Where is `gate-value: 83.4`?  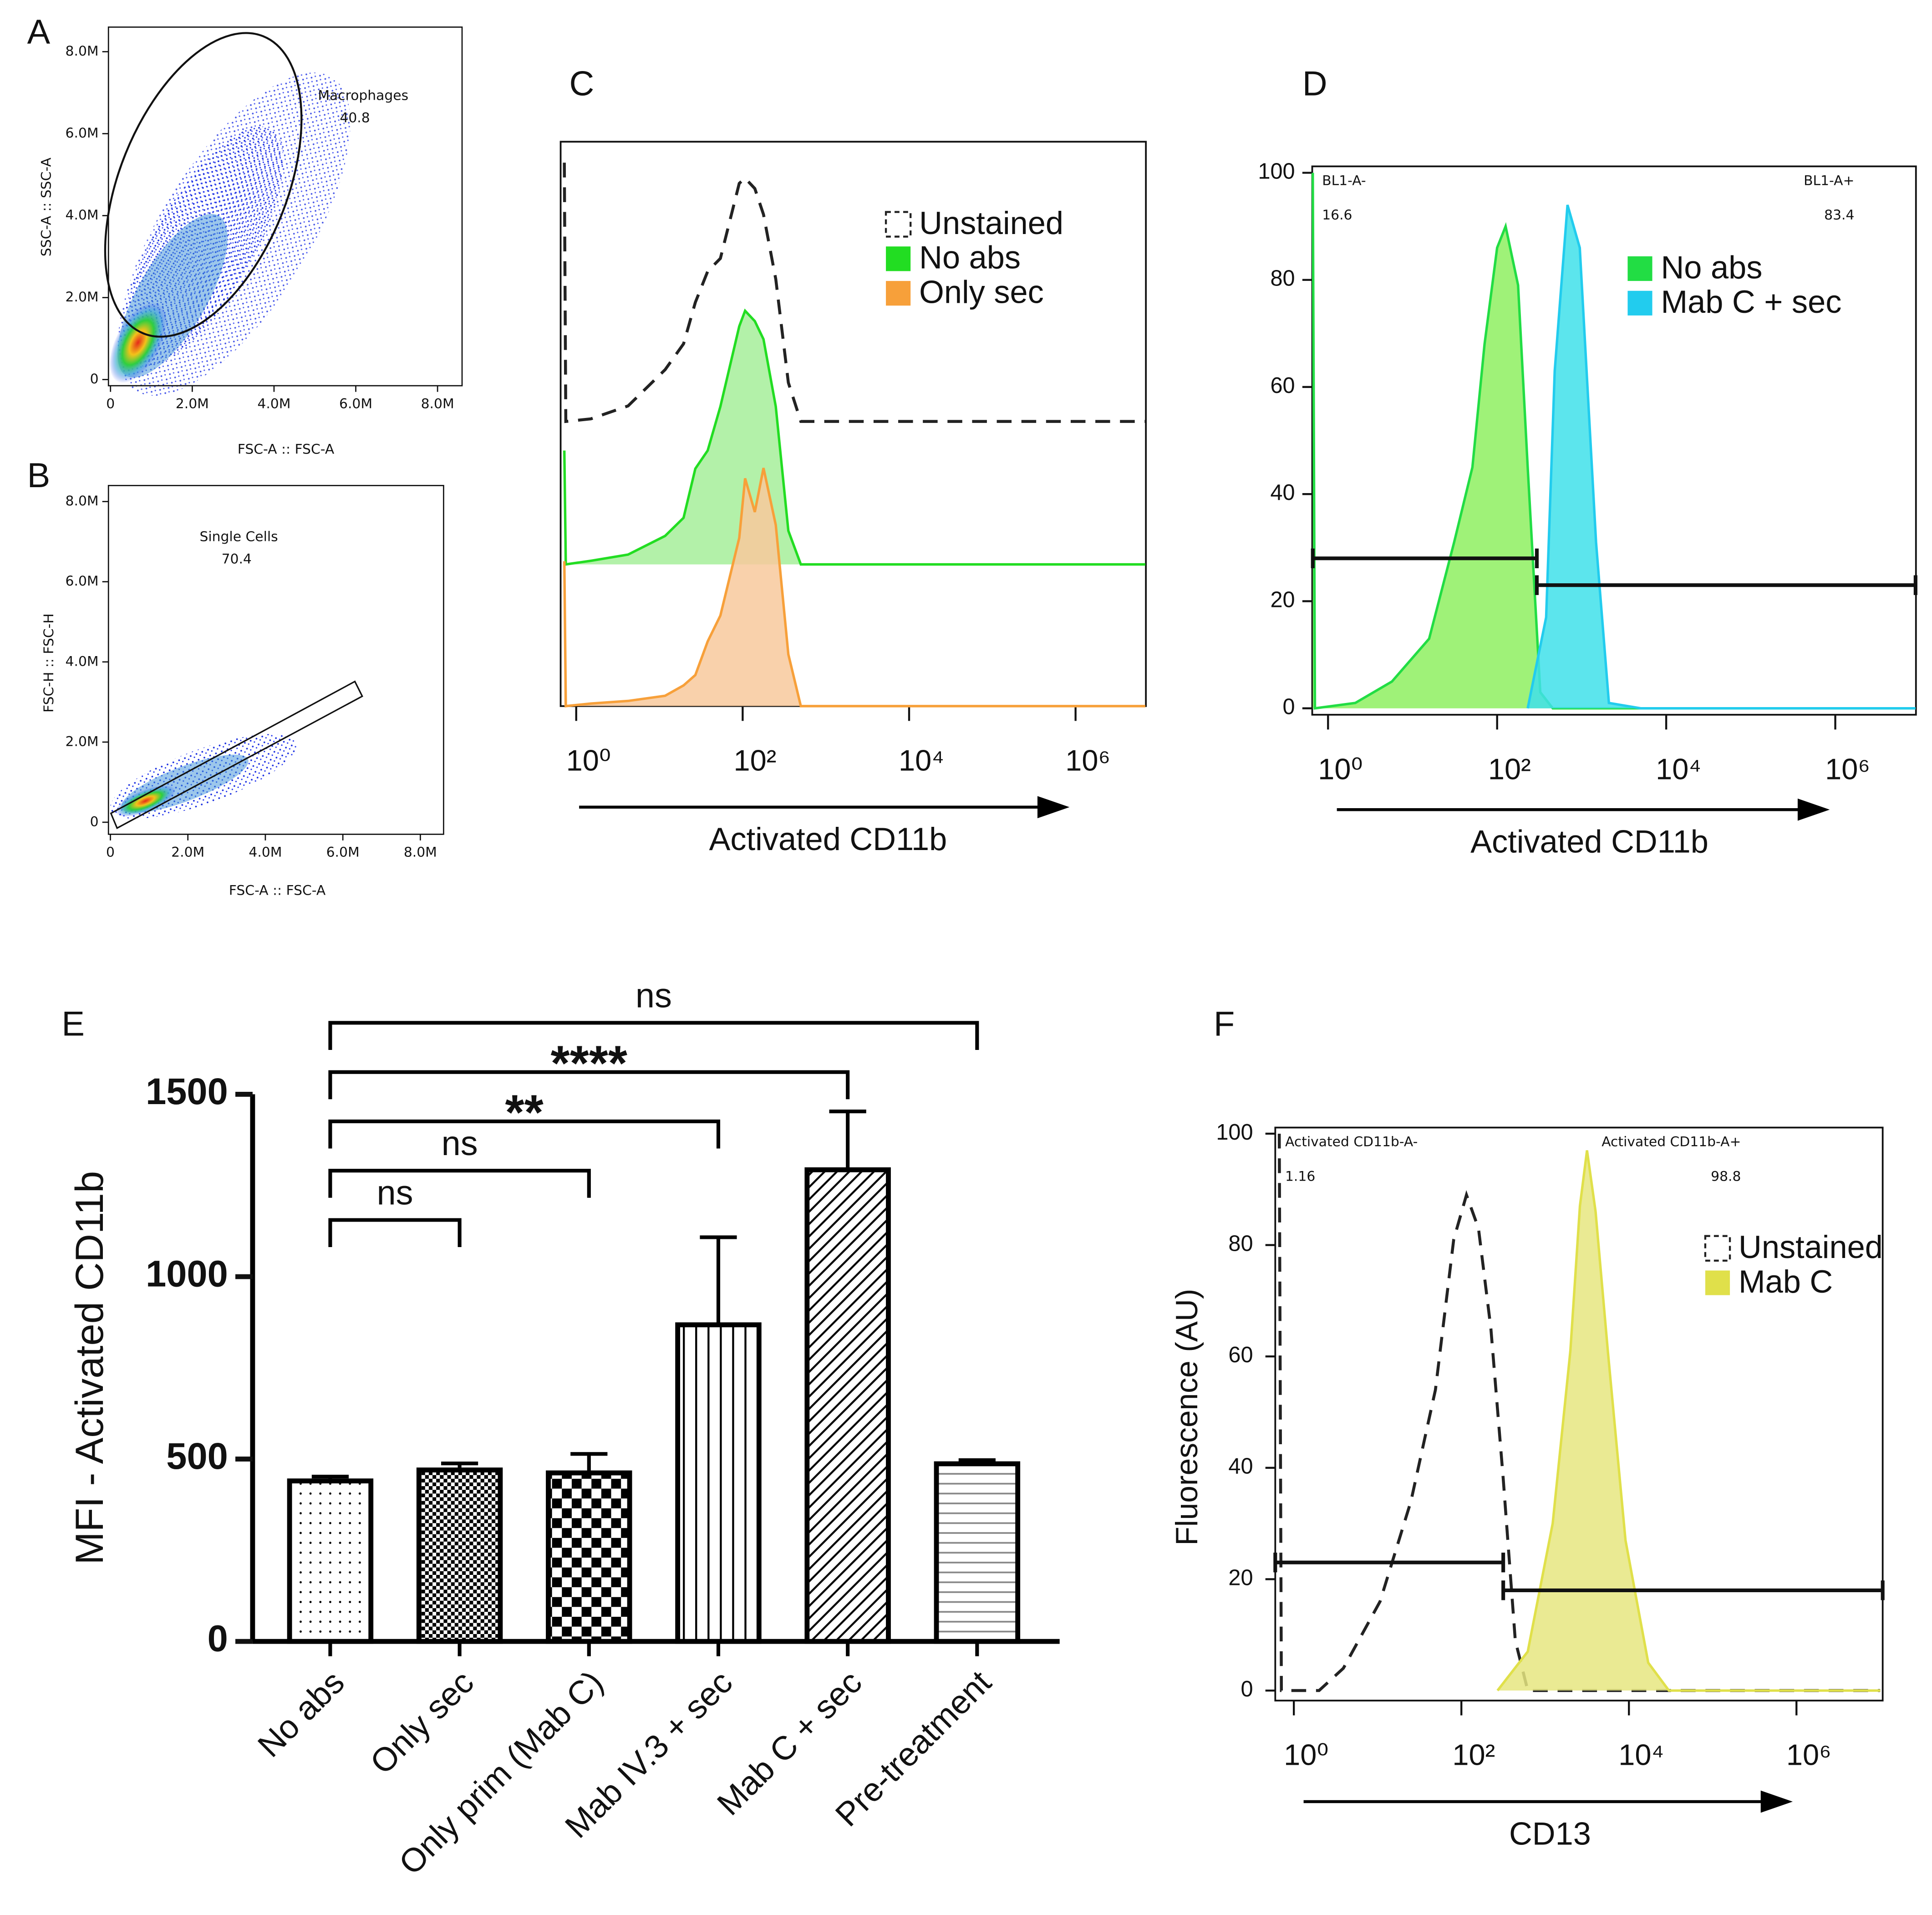
gate-value: 83.4 is located at coordinates (1839, 215).